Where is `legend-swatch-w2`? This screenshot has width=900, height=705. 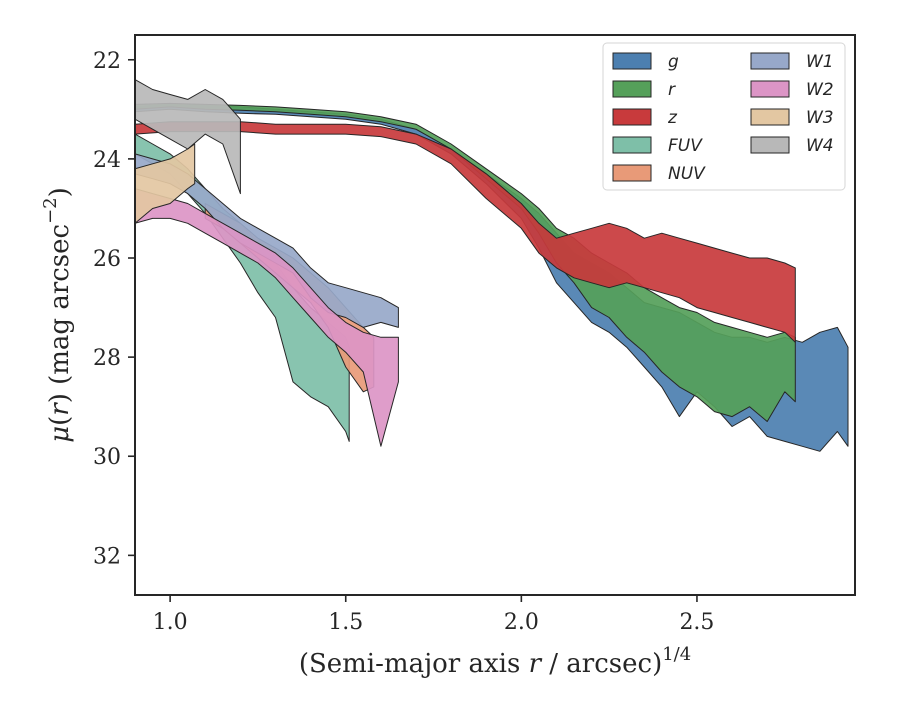
legend-swatch-w2 is located at coordinates (770, 89).